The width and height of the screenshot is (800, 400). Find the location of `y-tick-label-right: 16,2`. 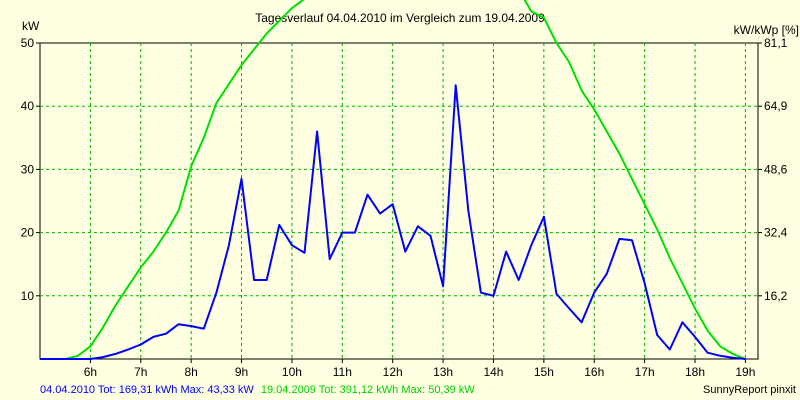

y-tick-label-right: 16,2 is located at coordinates (776, 296).